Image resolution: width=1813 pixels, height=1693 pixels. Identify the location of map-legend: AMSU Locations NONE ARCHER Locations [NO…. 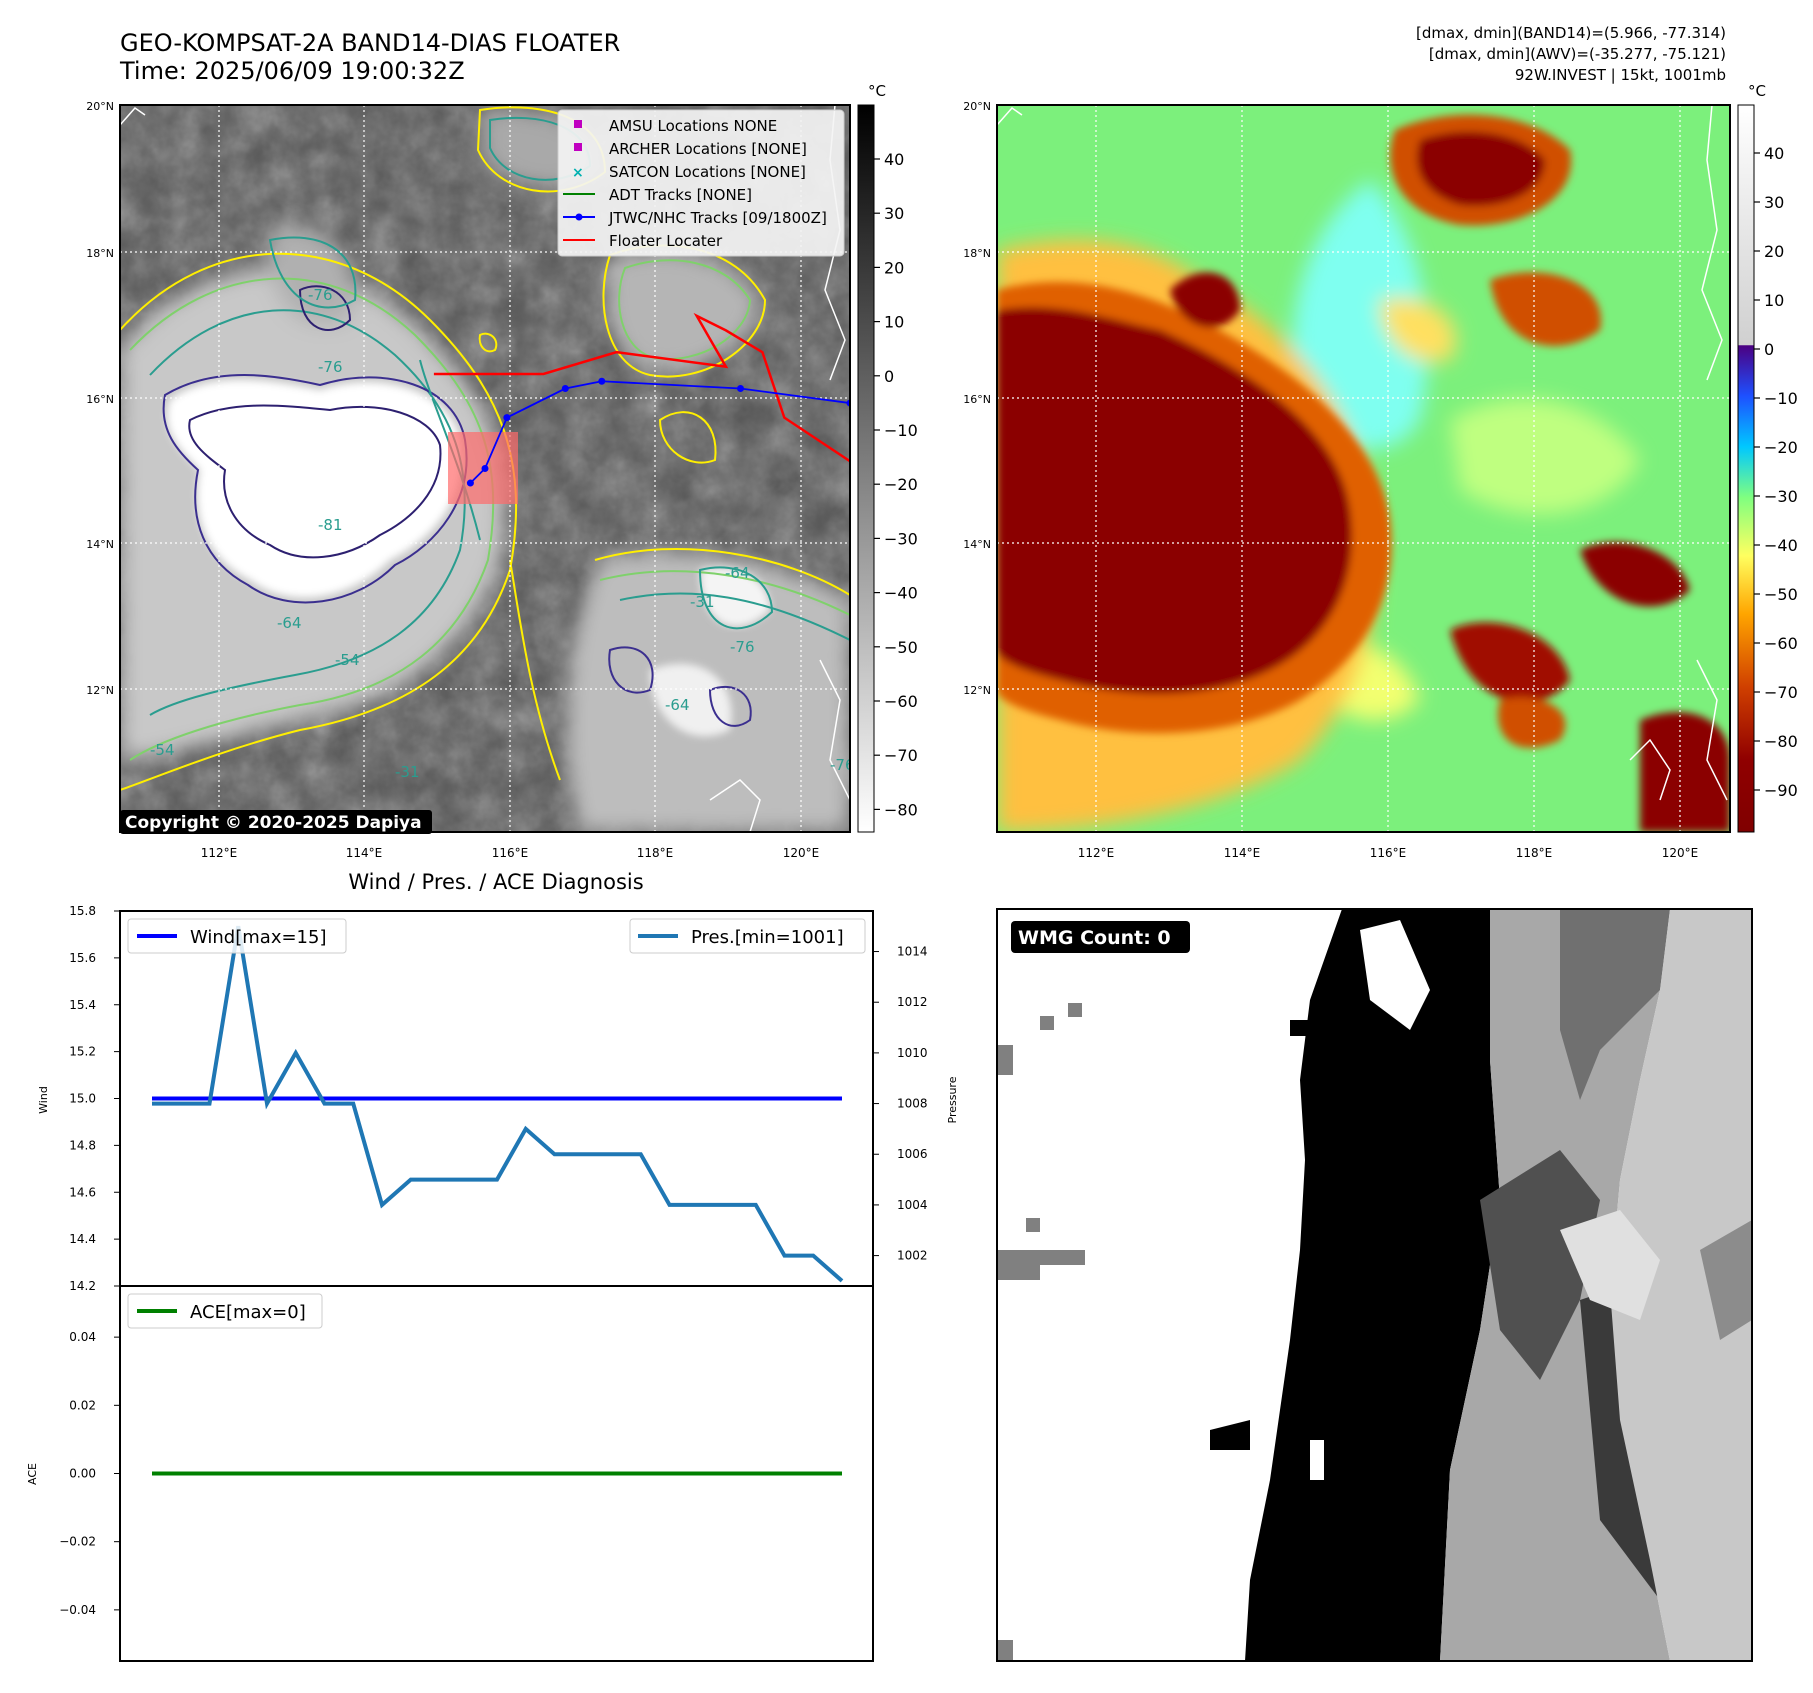
(701, 183).